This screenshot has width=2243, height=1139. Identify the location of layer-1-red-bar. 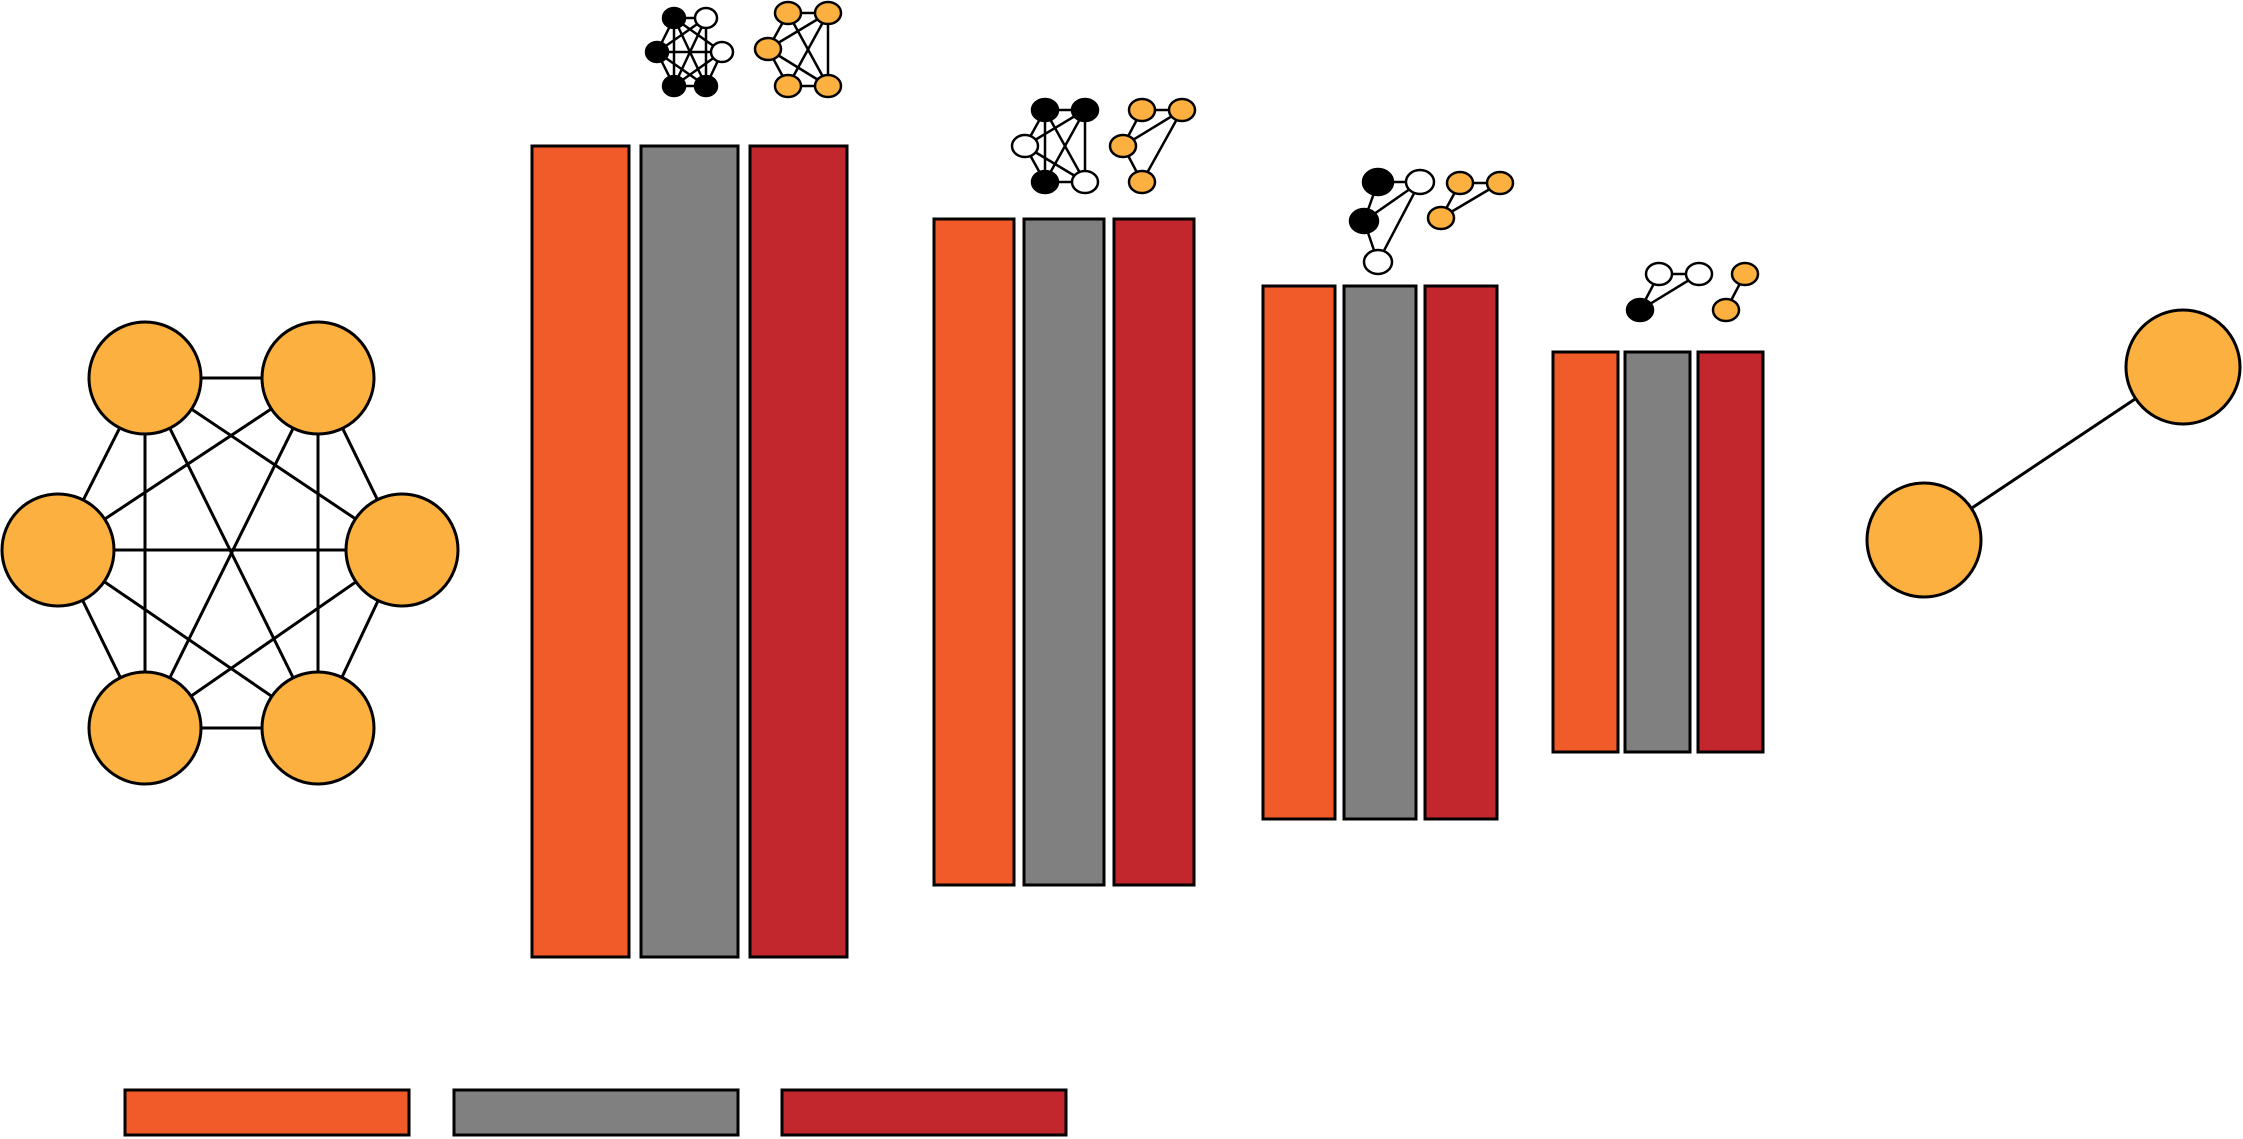
(798, 551).